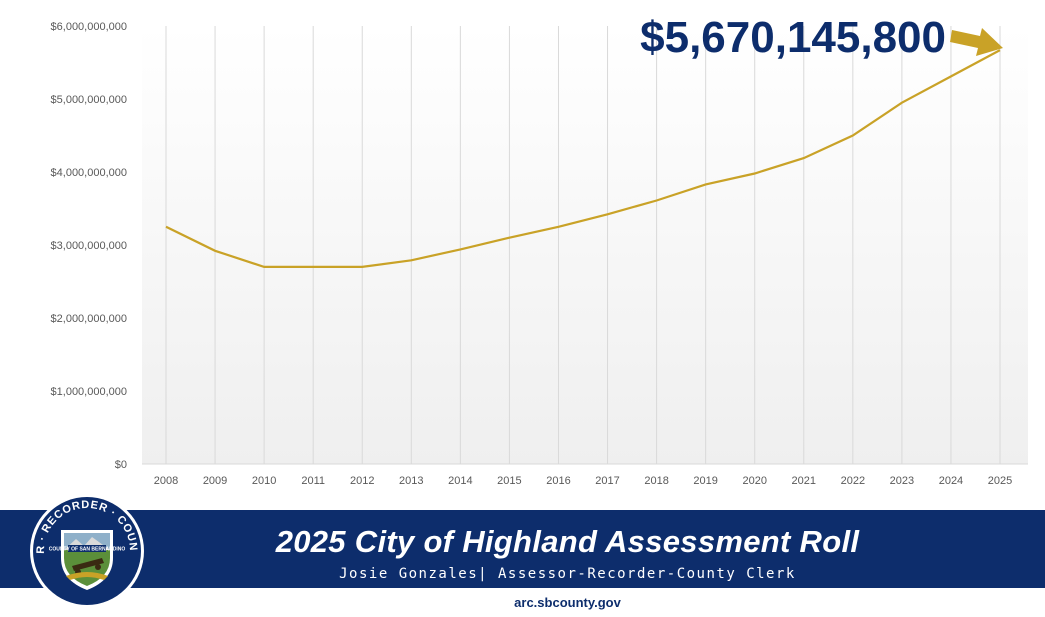  What do you see at coordinates (411, 481) in the screenshot?
I see `x-tick-label: 2013` at bounding box center [411, 481].